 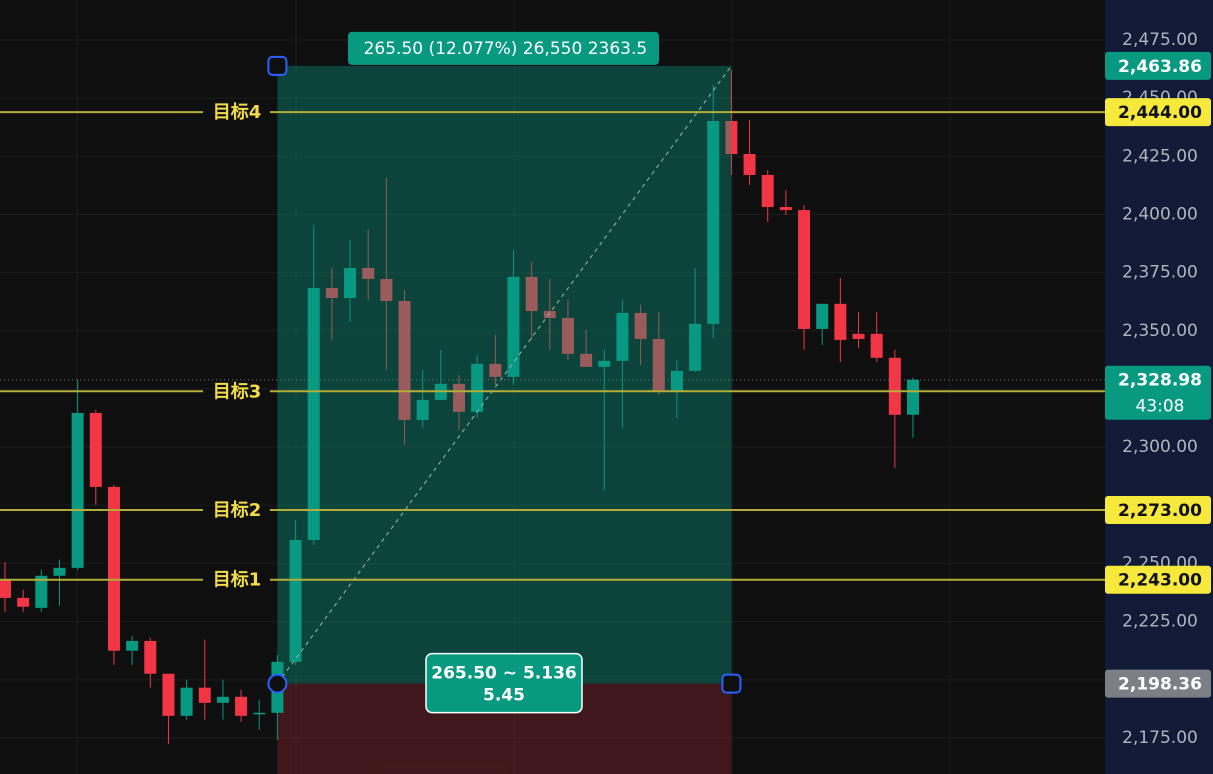 I want to click on last-price-badge-countdown: 43:08, so click(x=1160, y=407).